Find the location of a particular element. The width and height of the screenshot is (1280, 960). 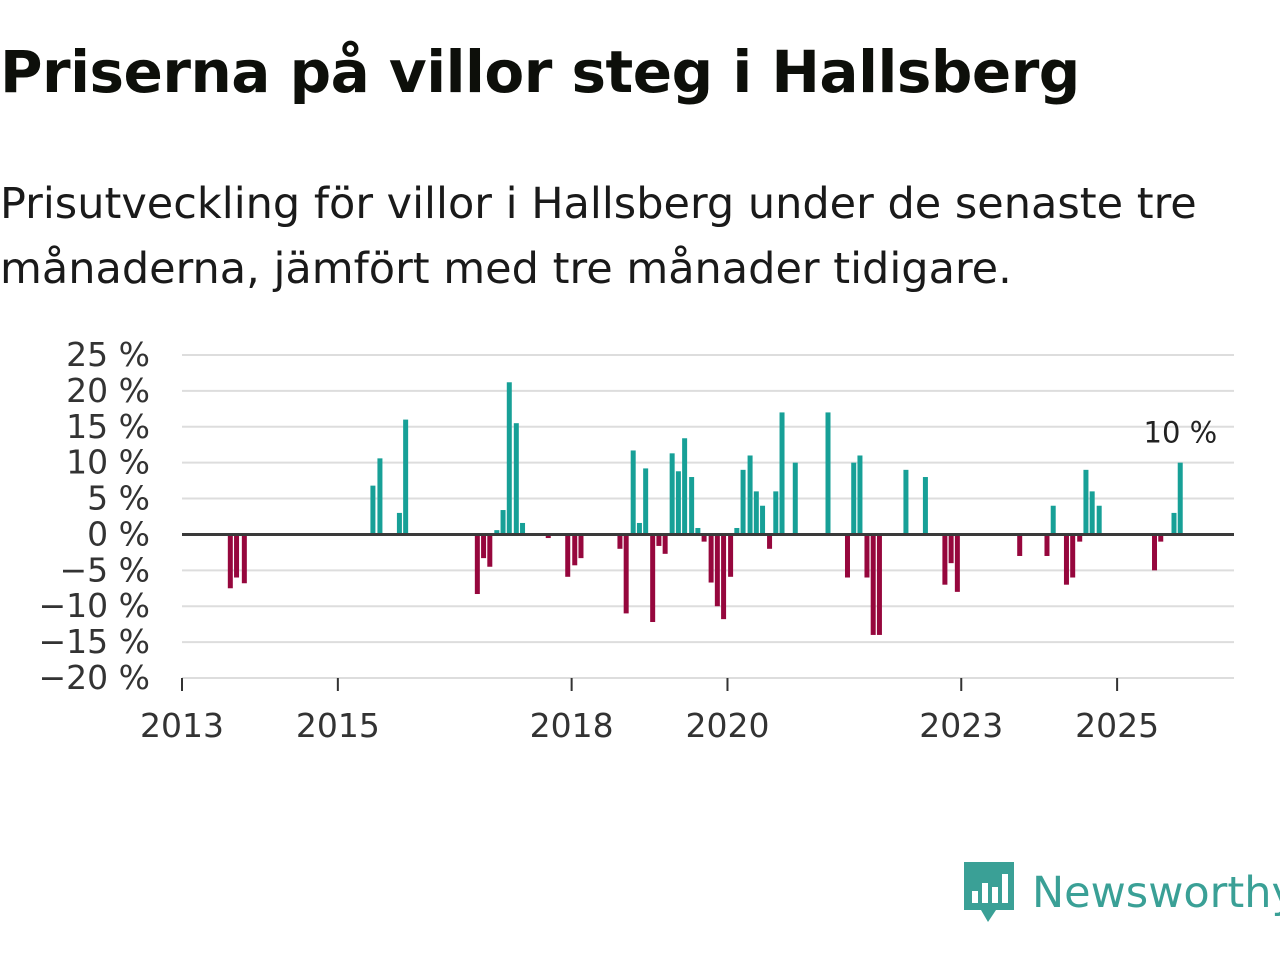

x-tick-label: 2023 is located at coordinates (961, 725).